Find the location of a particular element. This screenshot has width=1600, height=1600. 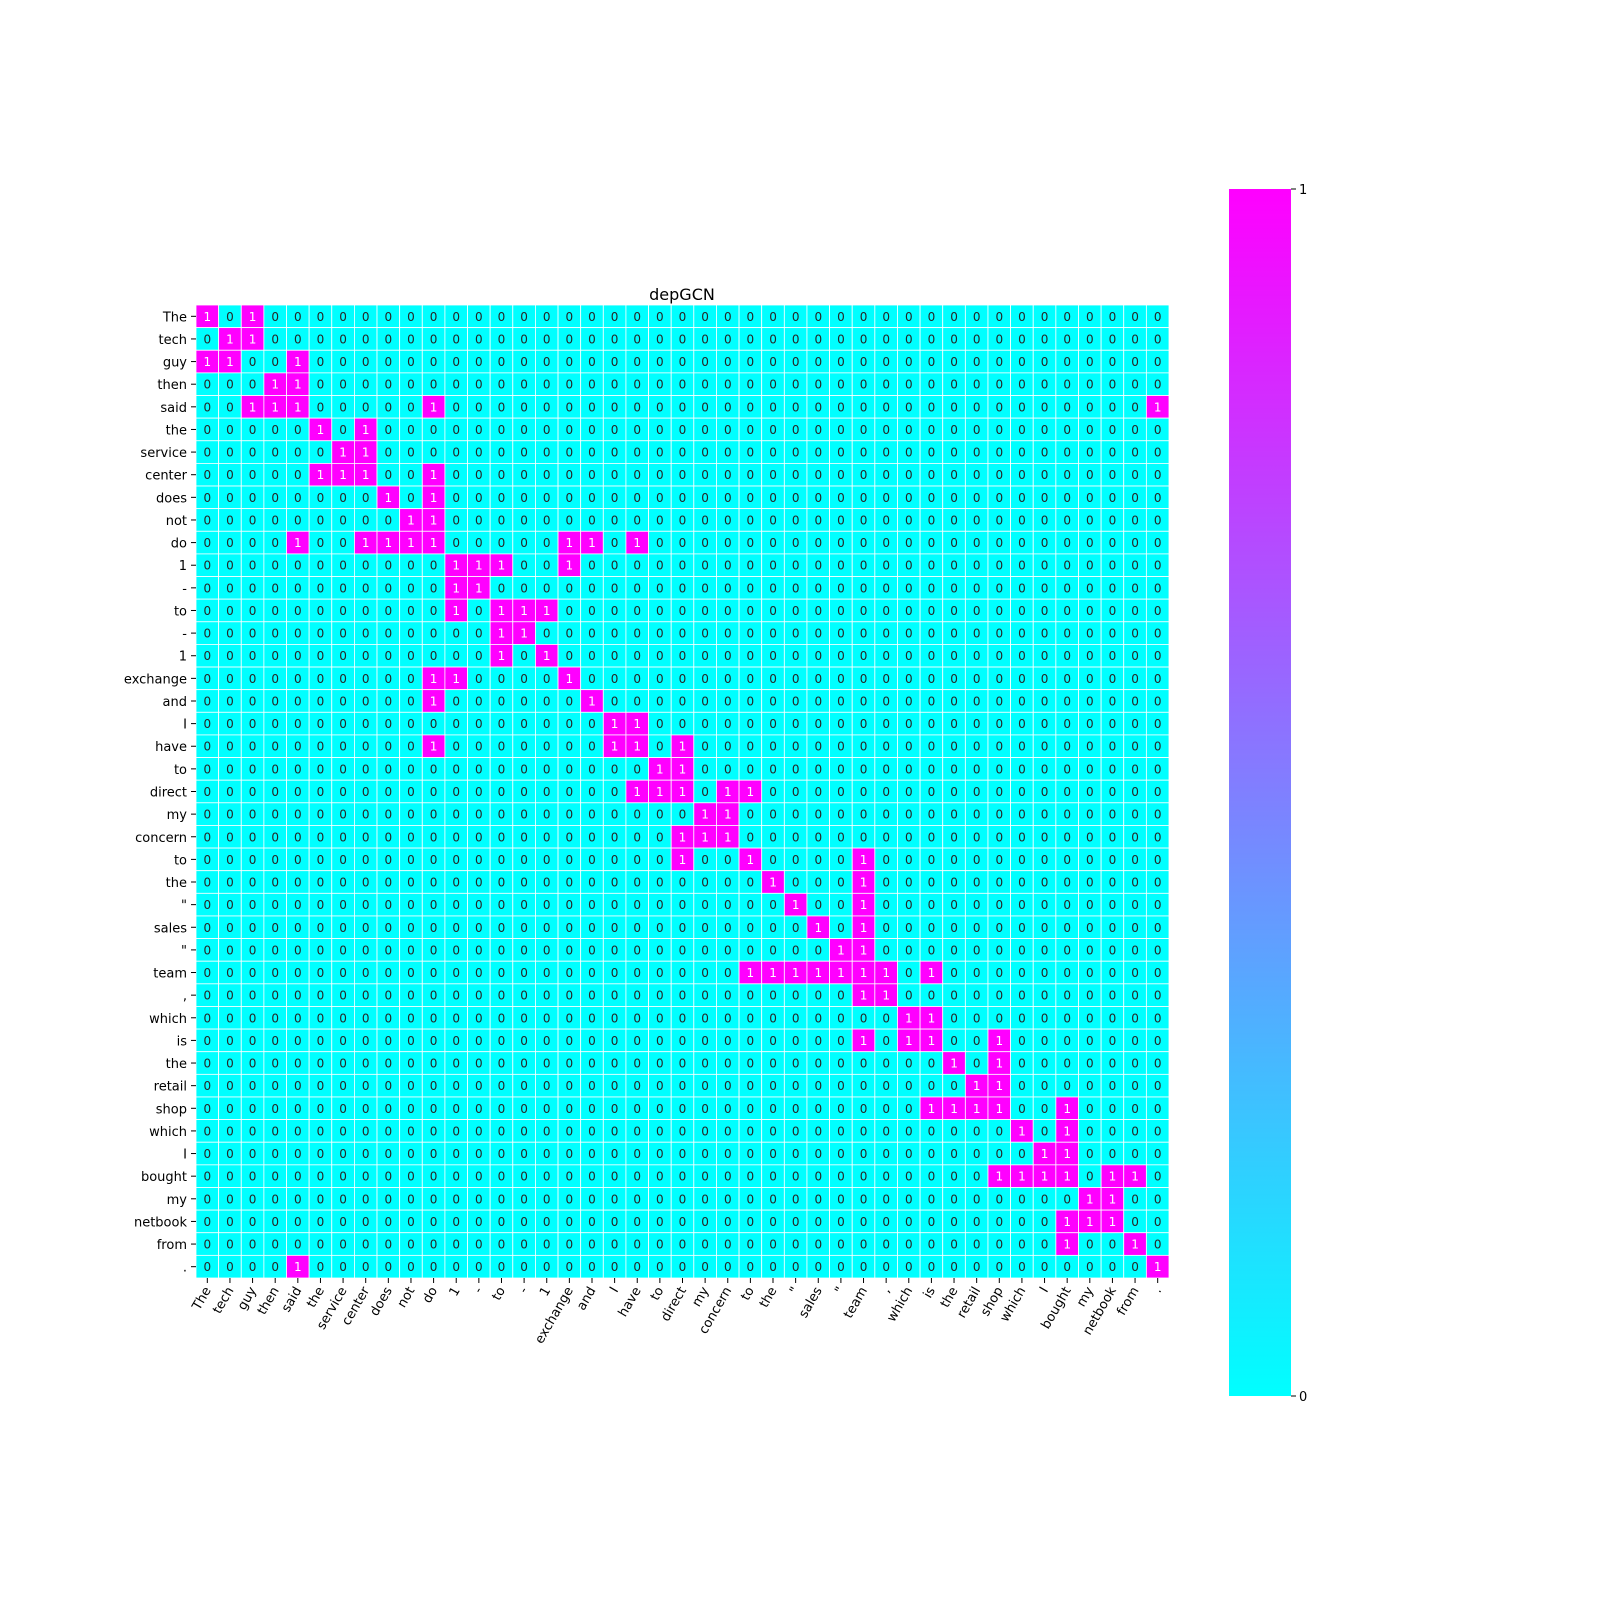

x-tick-label: from is located at coordinates (1128, 1302).